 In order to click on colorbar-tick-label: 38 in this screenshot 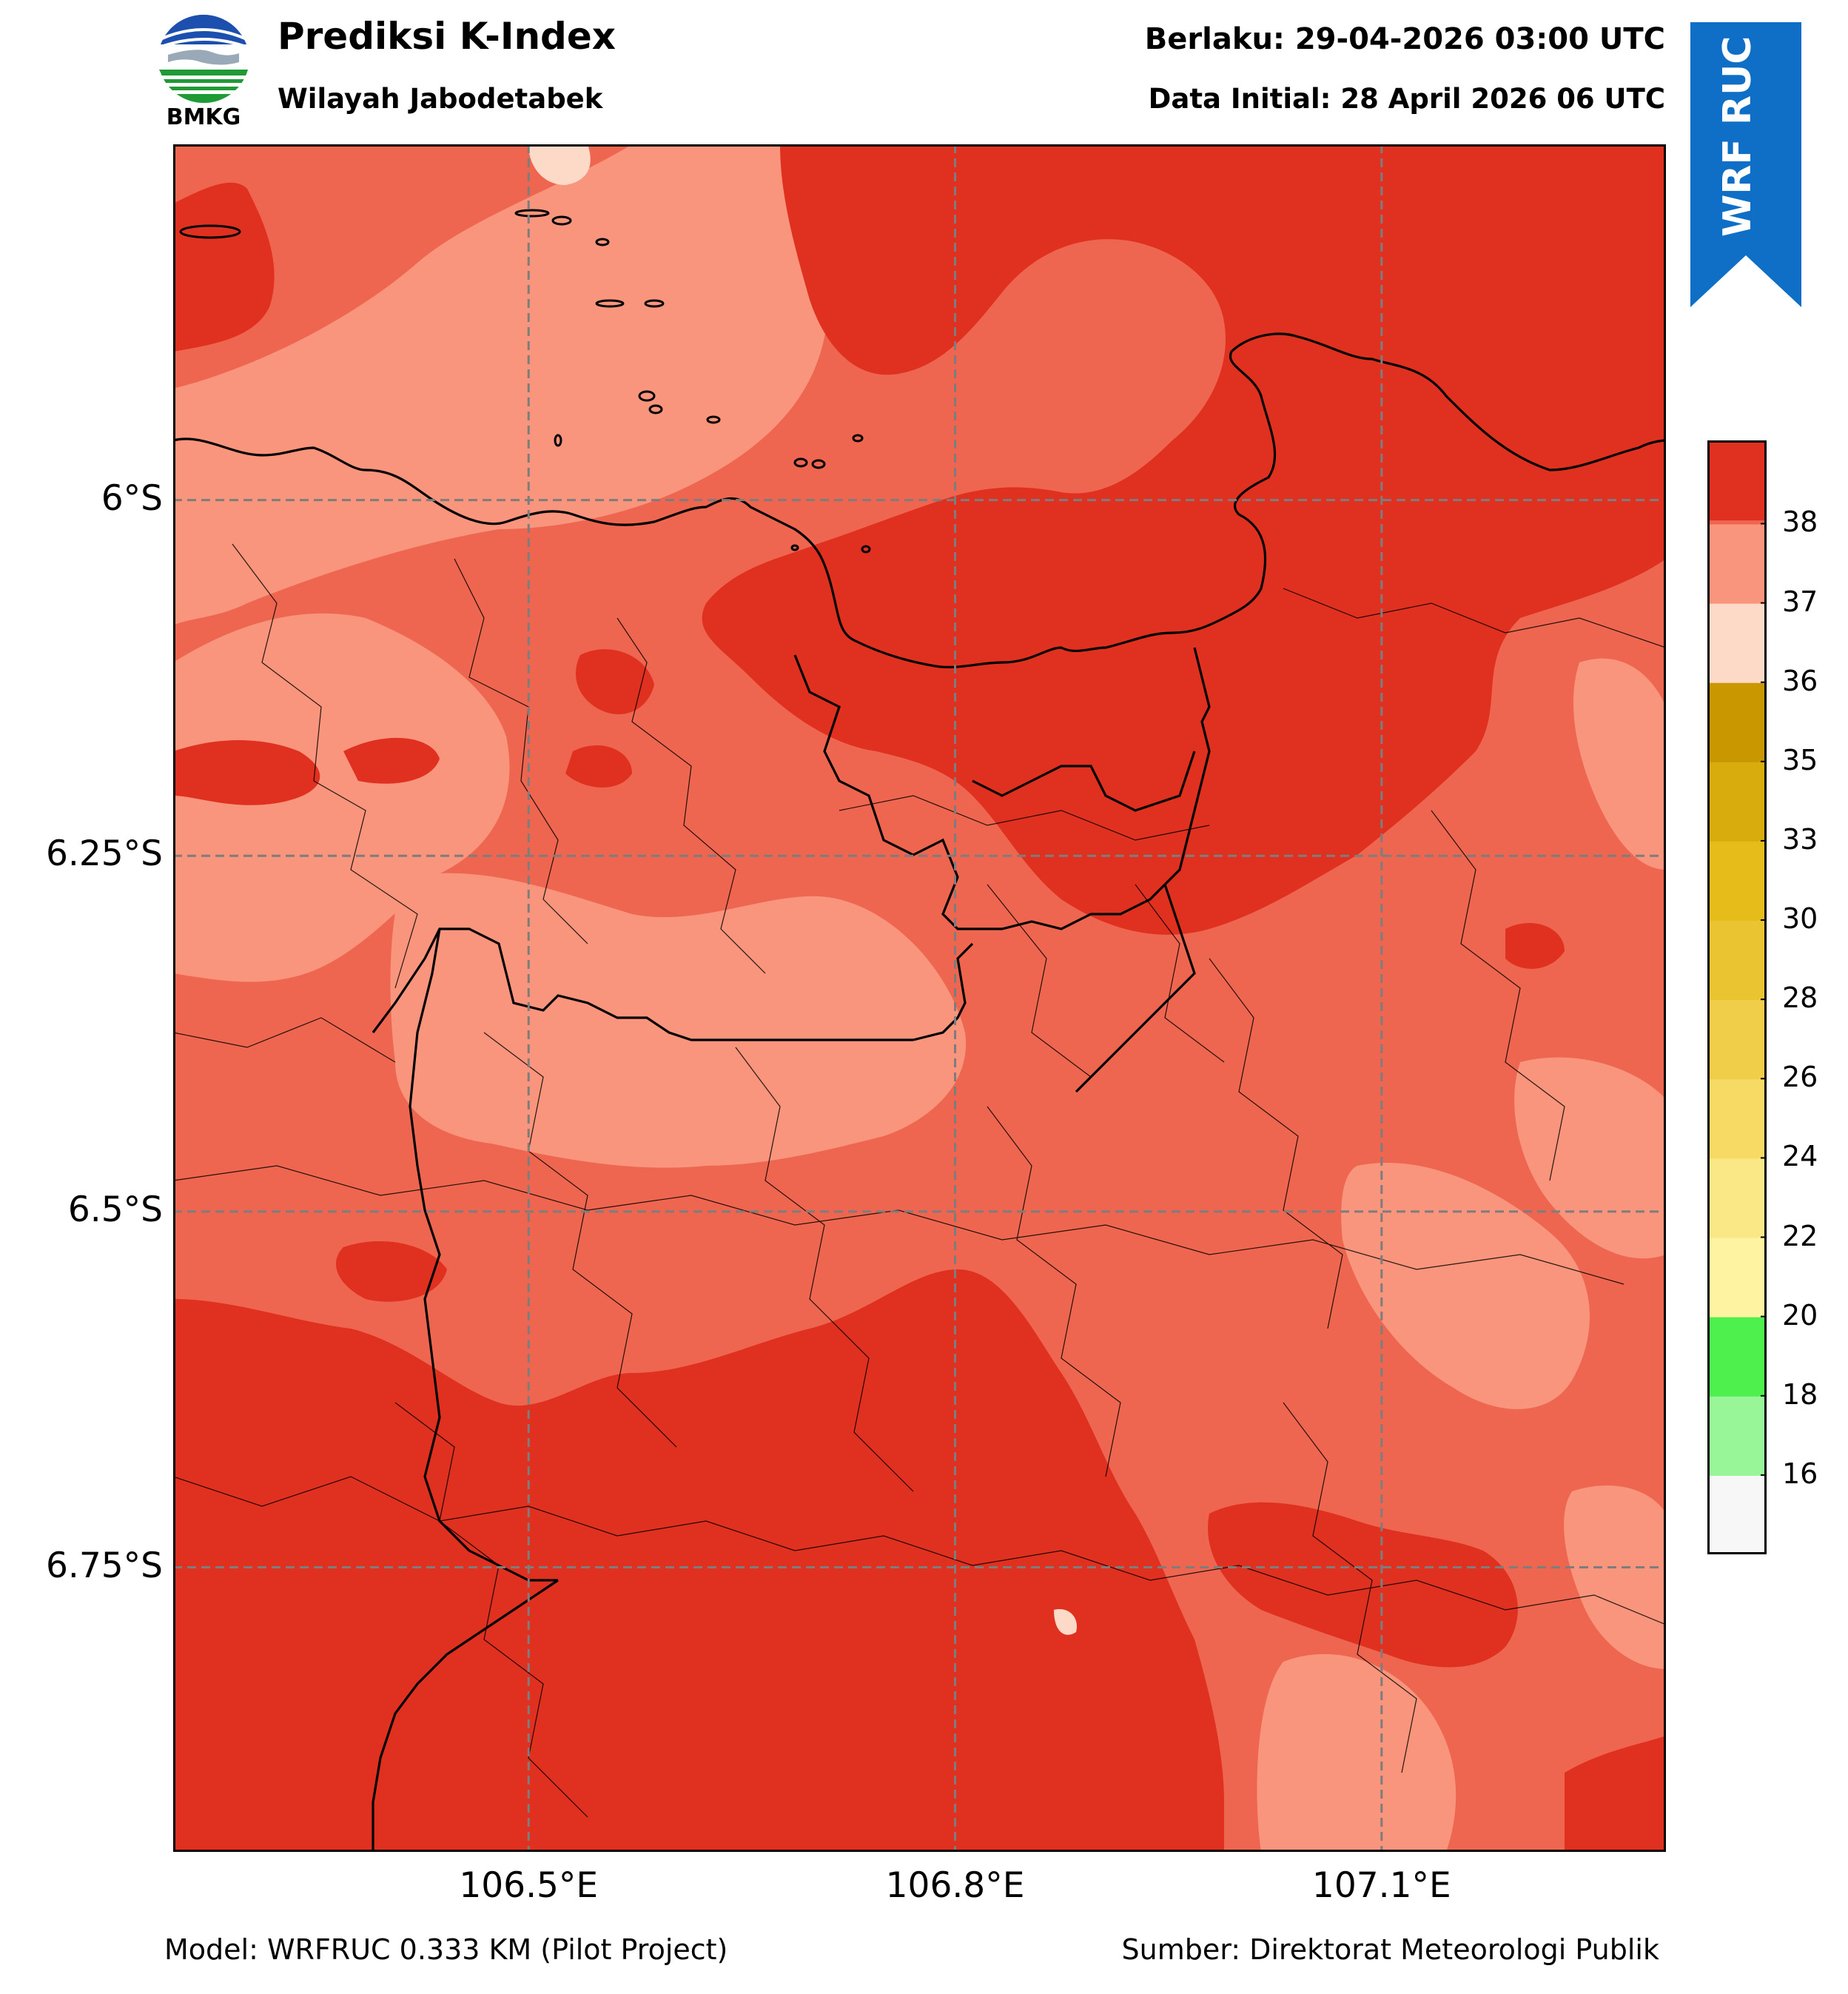, I will do `click(1800, 523)`.